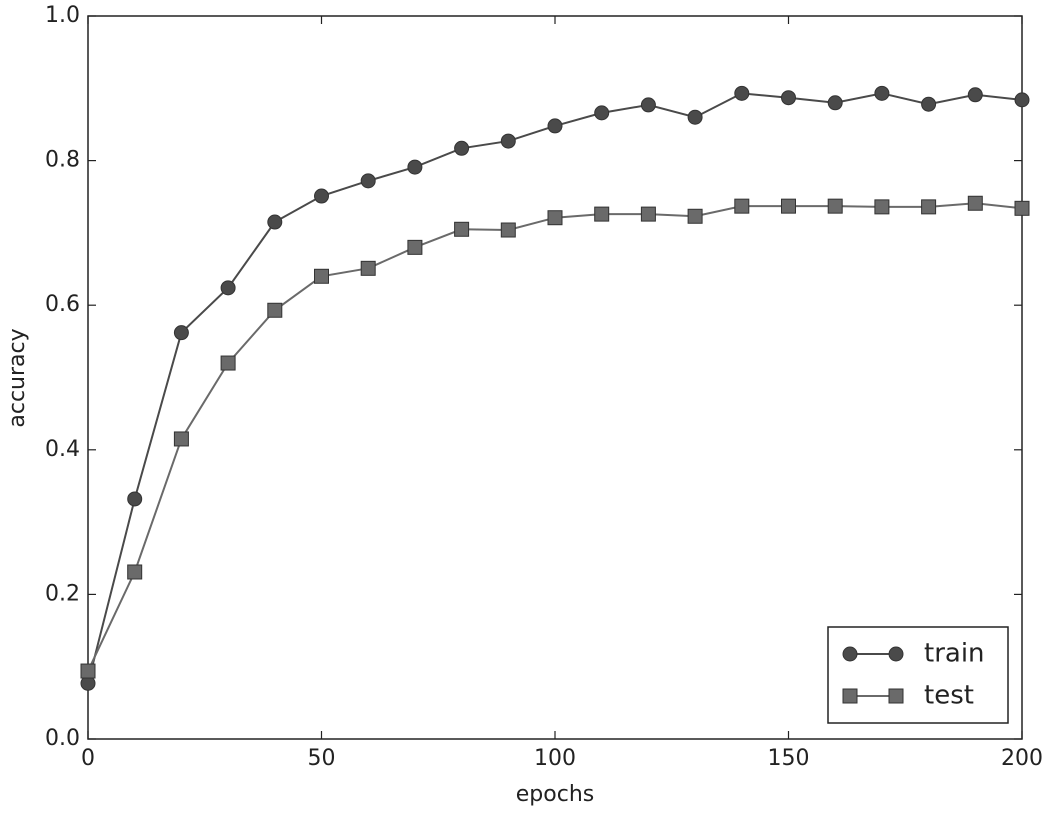 Image resolution: width=1052 pixels, height=817 pixels. What do you see at coordinates (555, 758) in the screenshot?
I see `x-tick-label: 100` at bounding box center [555, 758].